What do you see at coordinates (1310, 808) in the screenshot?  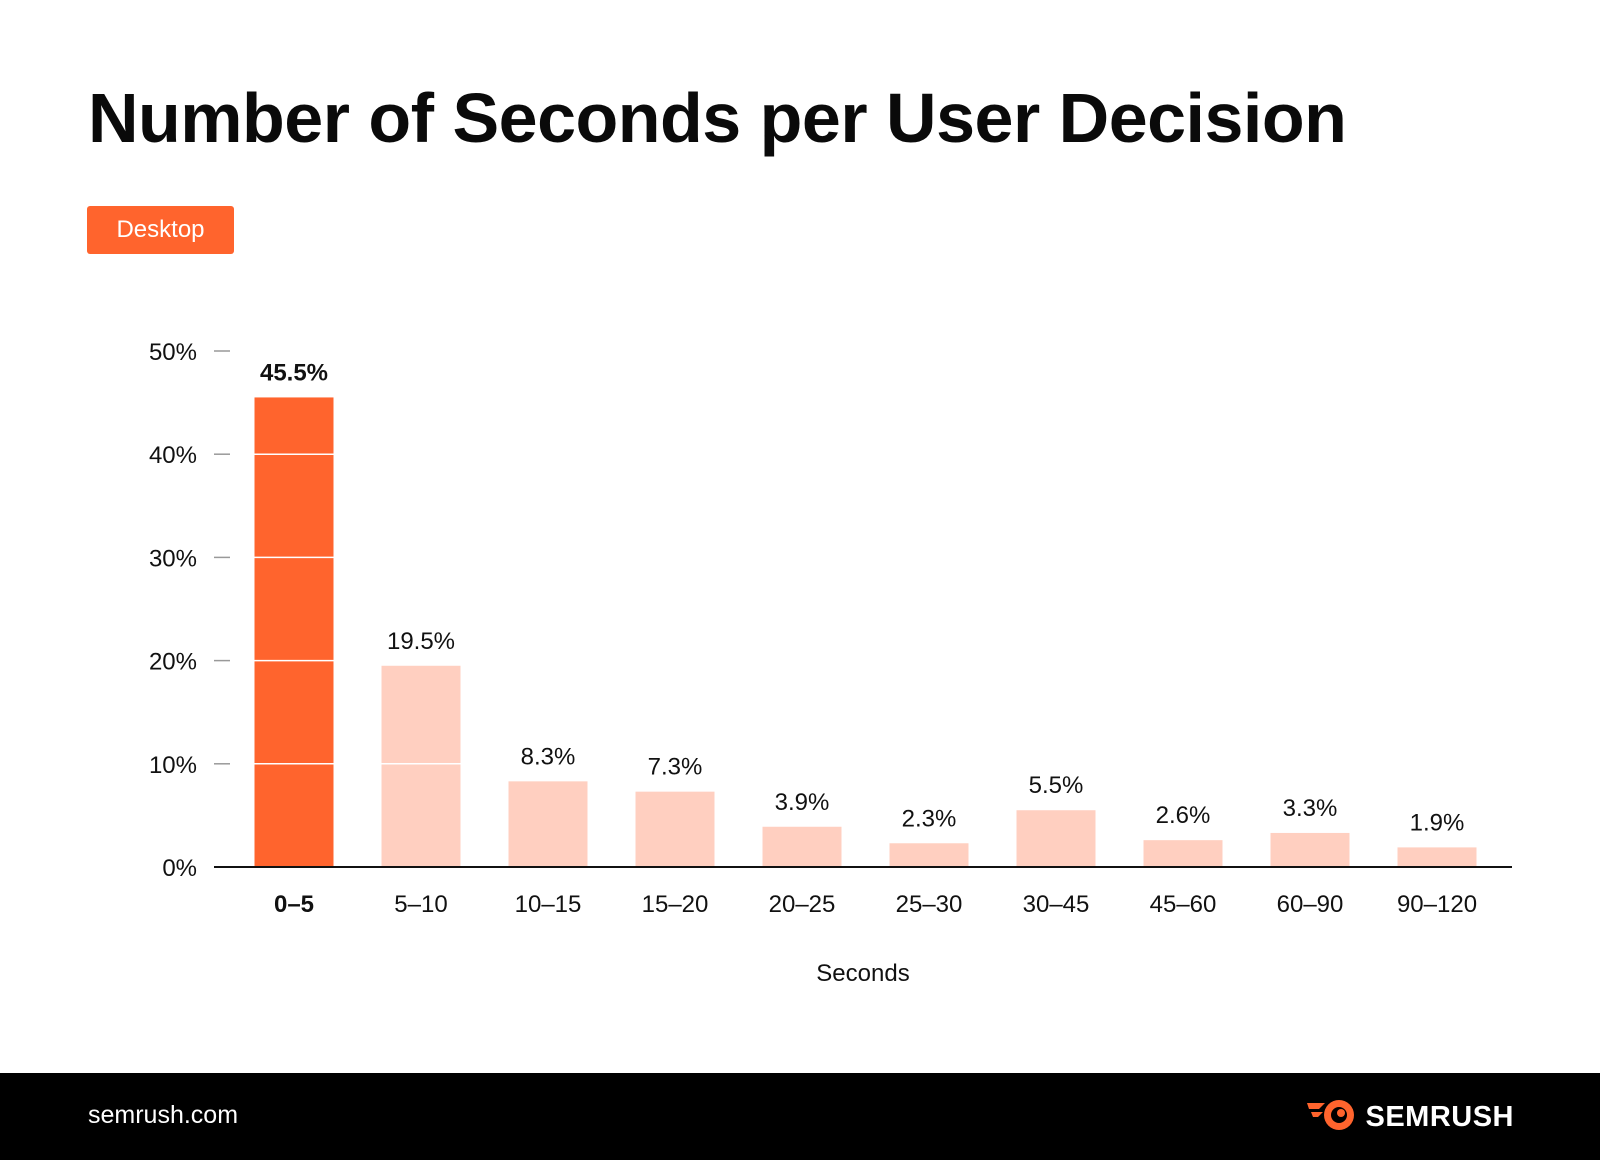 I see `bar-value-label: 3.3%` at bounding box center [1310, 808].